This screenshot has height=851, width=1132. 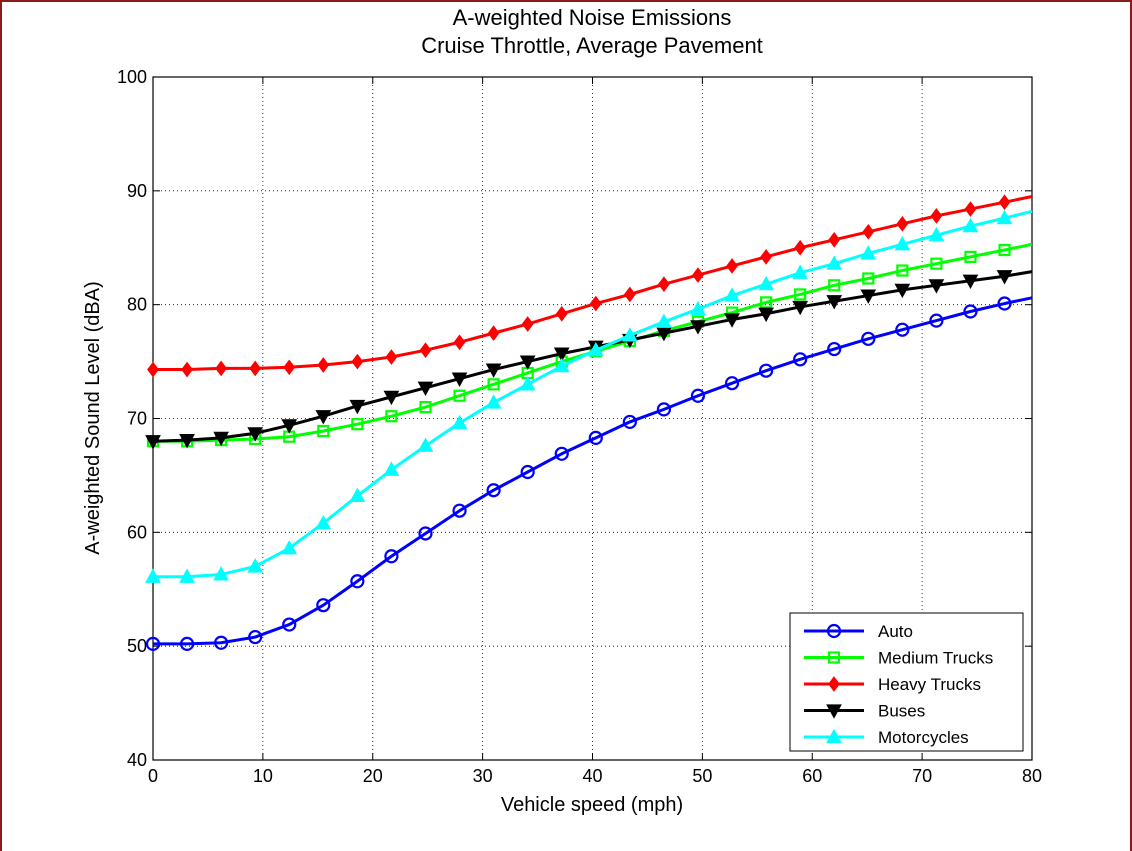 What do you see at coordinates (922, 776) in the screenshot?
I see `x-tick-label: 70` at bounding box center [922, 776].